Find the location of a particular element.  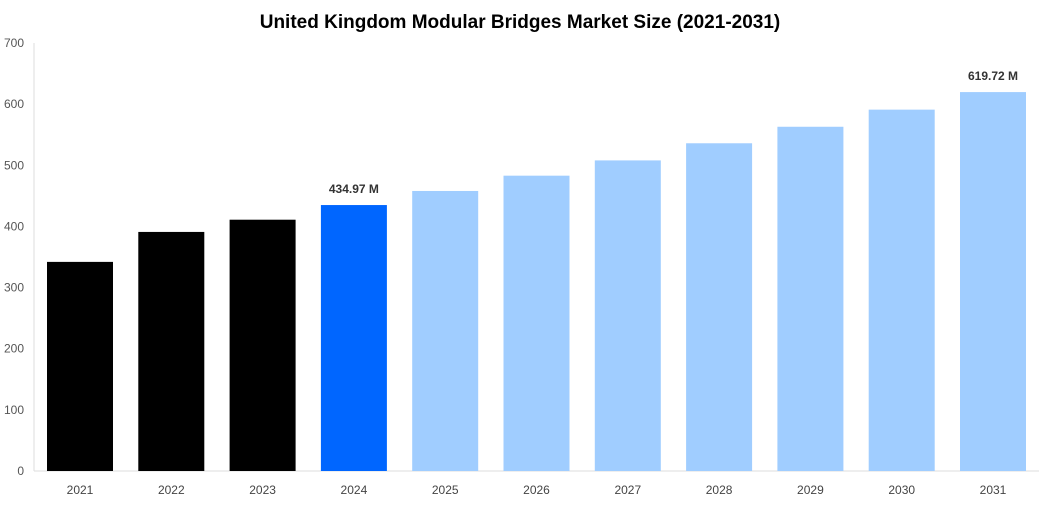

y-tick-label: 400 is located at coordinates (14, 226).